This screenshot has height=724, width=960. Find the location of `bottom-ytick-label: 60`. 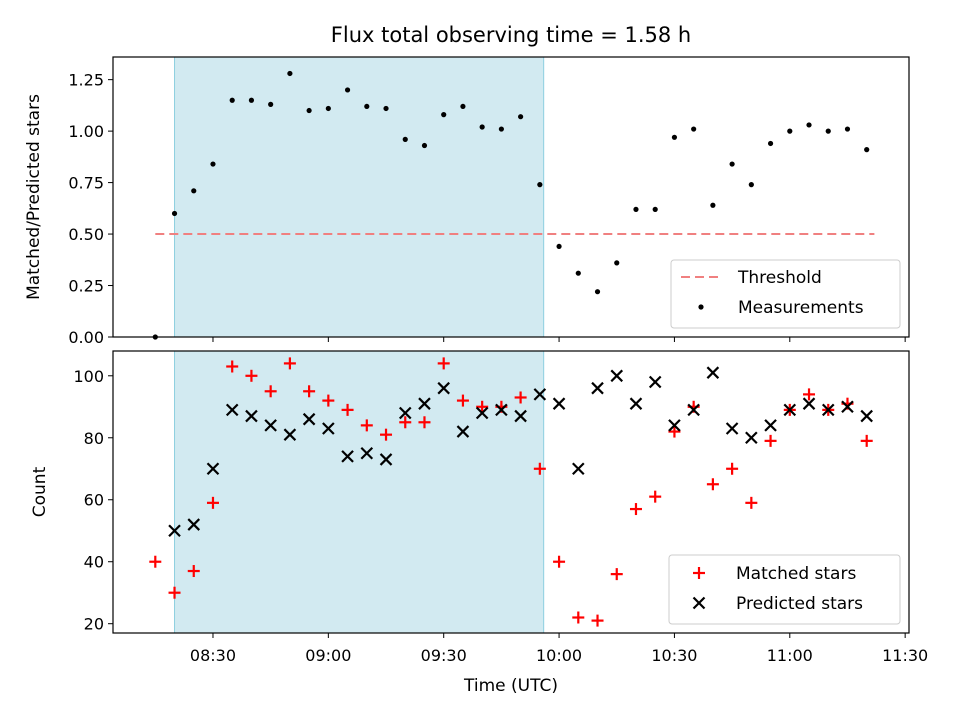

bottom-ytick-label: 60 is located at coordinates (94, 500).